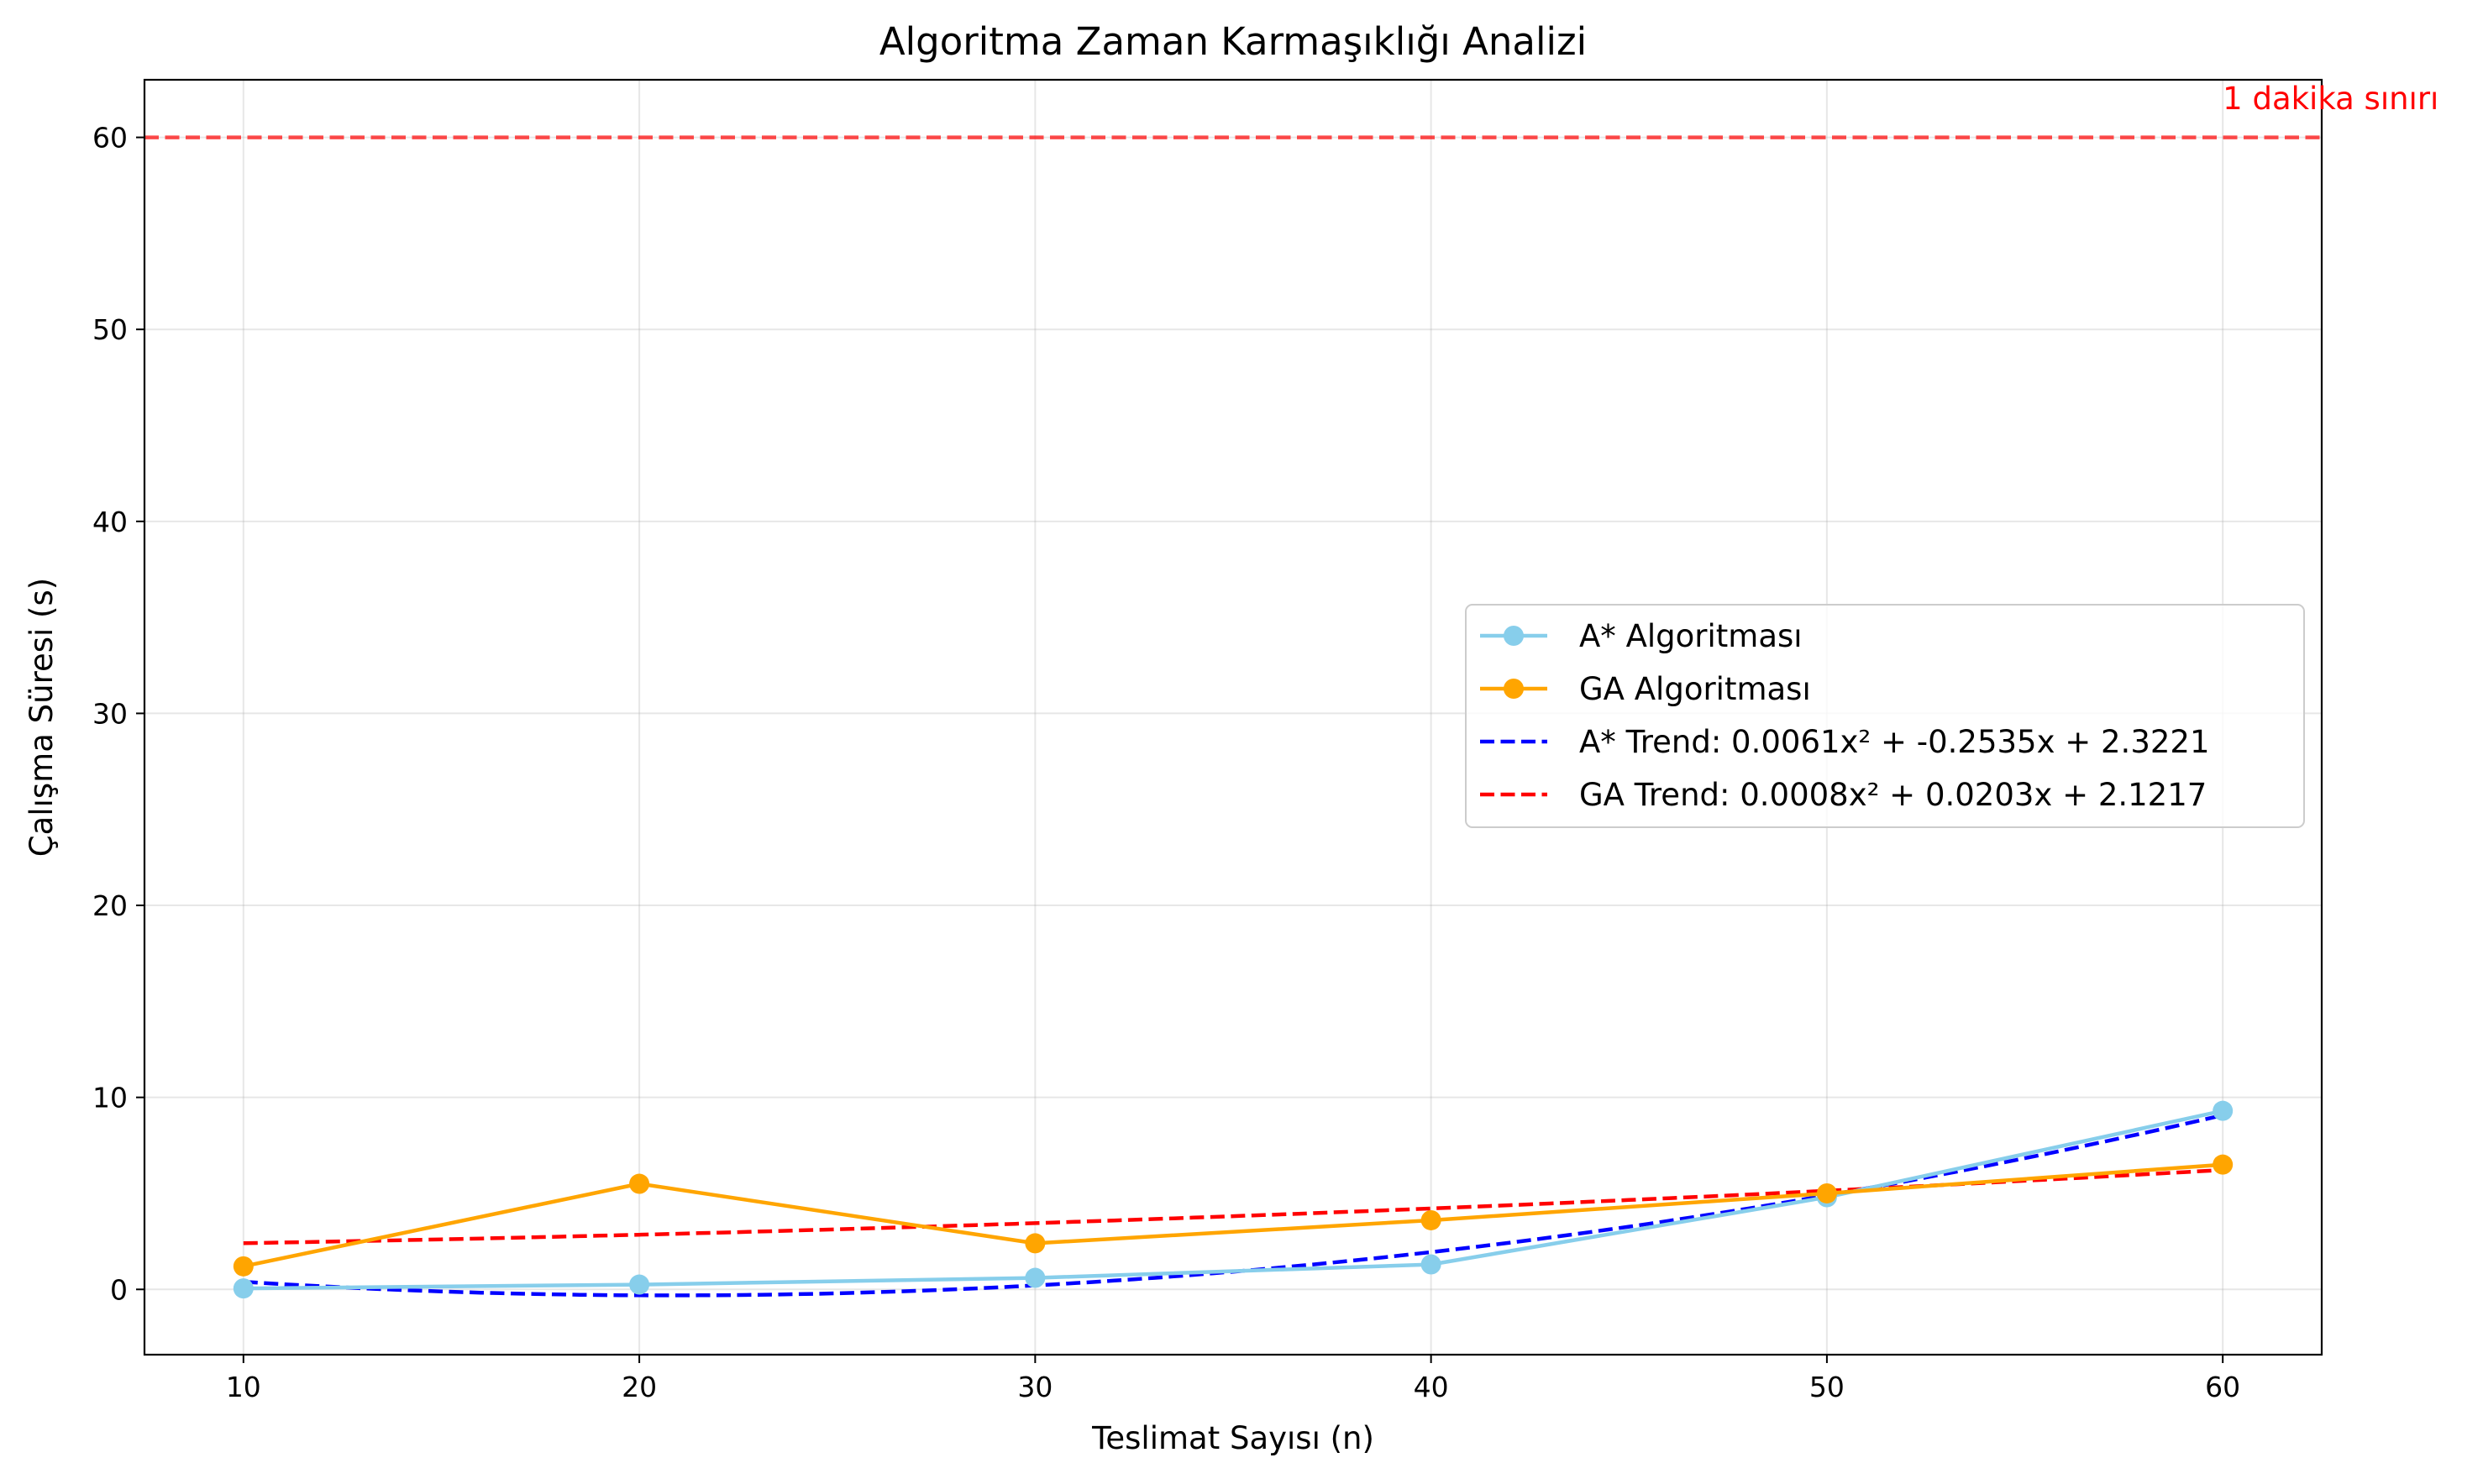 Image resolution: width=2483 pixels, height=1484 pixels. What do you see at coordinates (110, 714) in the screenshot?
I see `y-tick-label: 30` at bounding box center [110, 714].